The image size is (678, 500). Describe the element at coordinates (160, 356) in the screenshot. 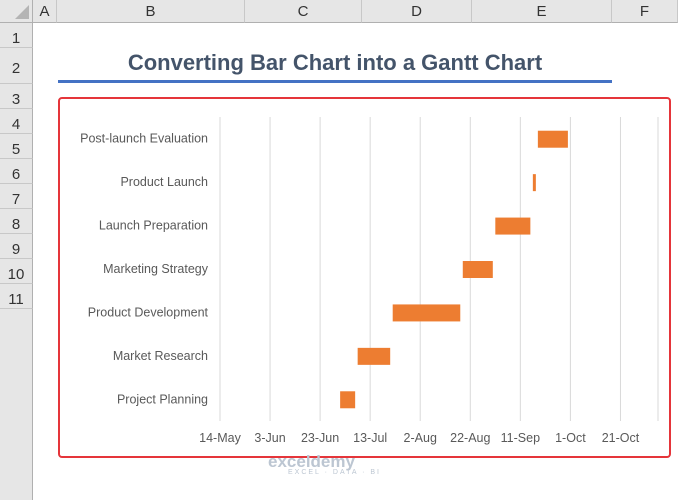

I see `y-category-label: Market Research` at that location.